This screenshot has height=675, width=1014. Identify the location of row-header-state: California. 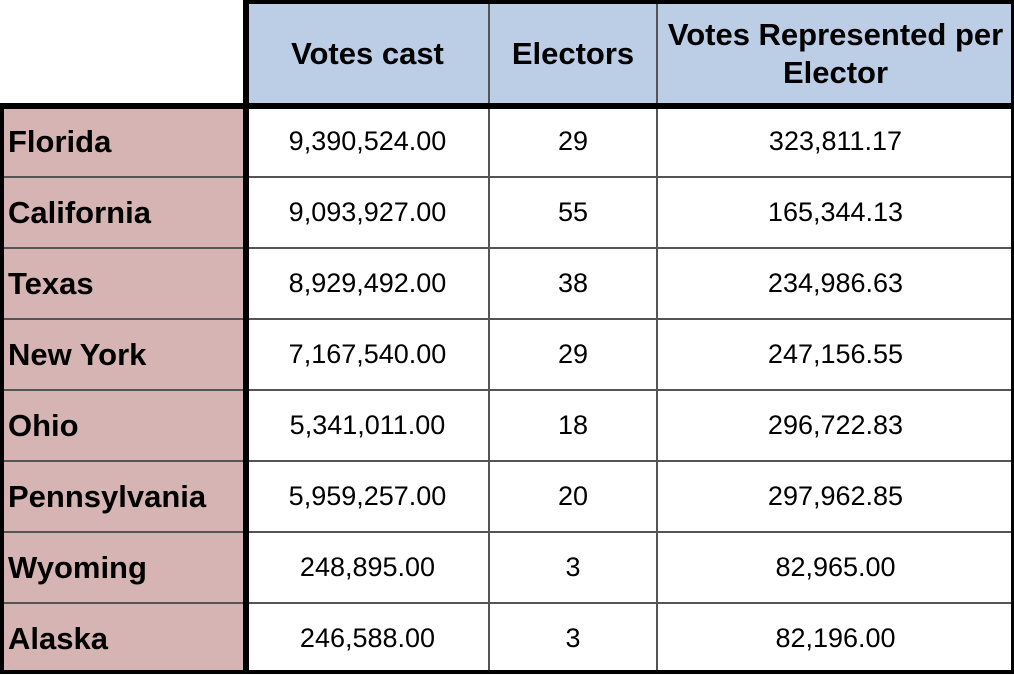
(123, 212).